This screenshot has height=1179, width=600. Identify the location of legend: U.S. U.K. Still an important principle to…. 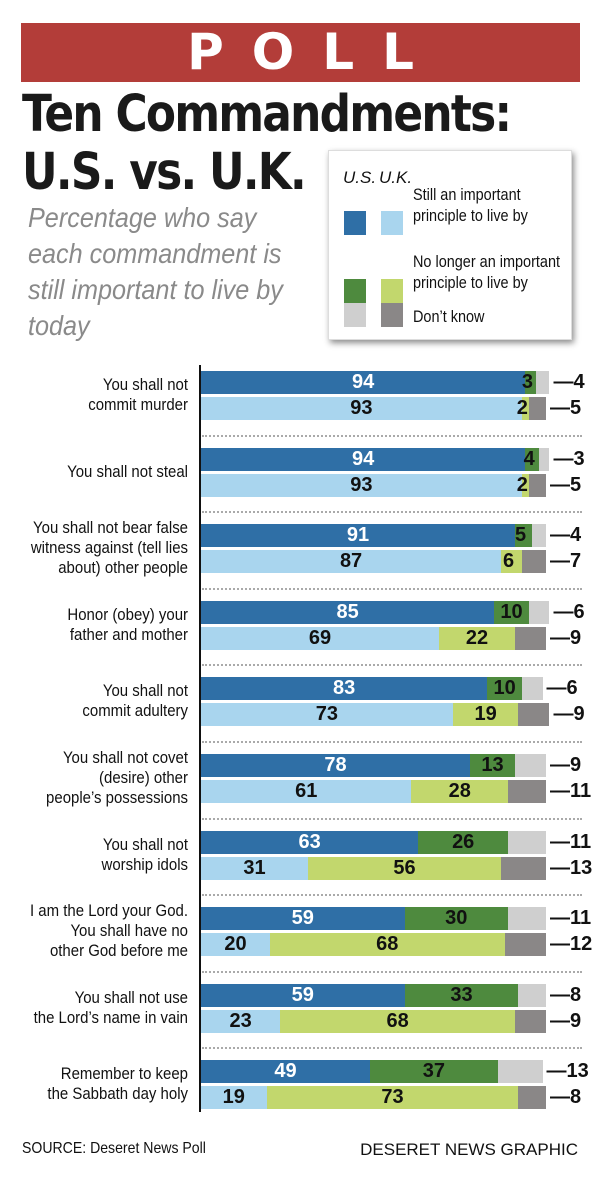
(450, 245).